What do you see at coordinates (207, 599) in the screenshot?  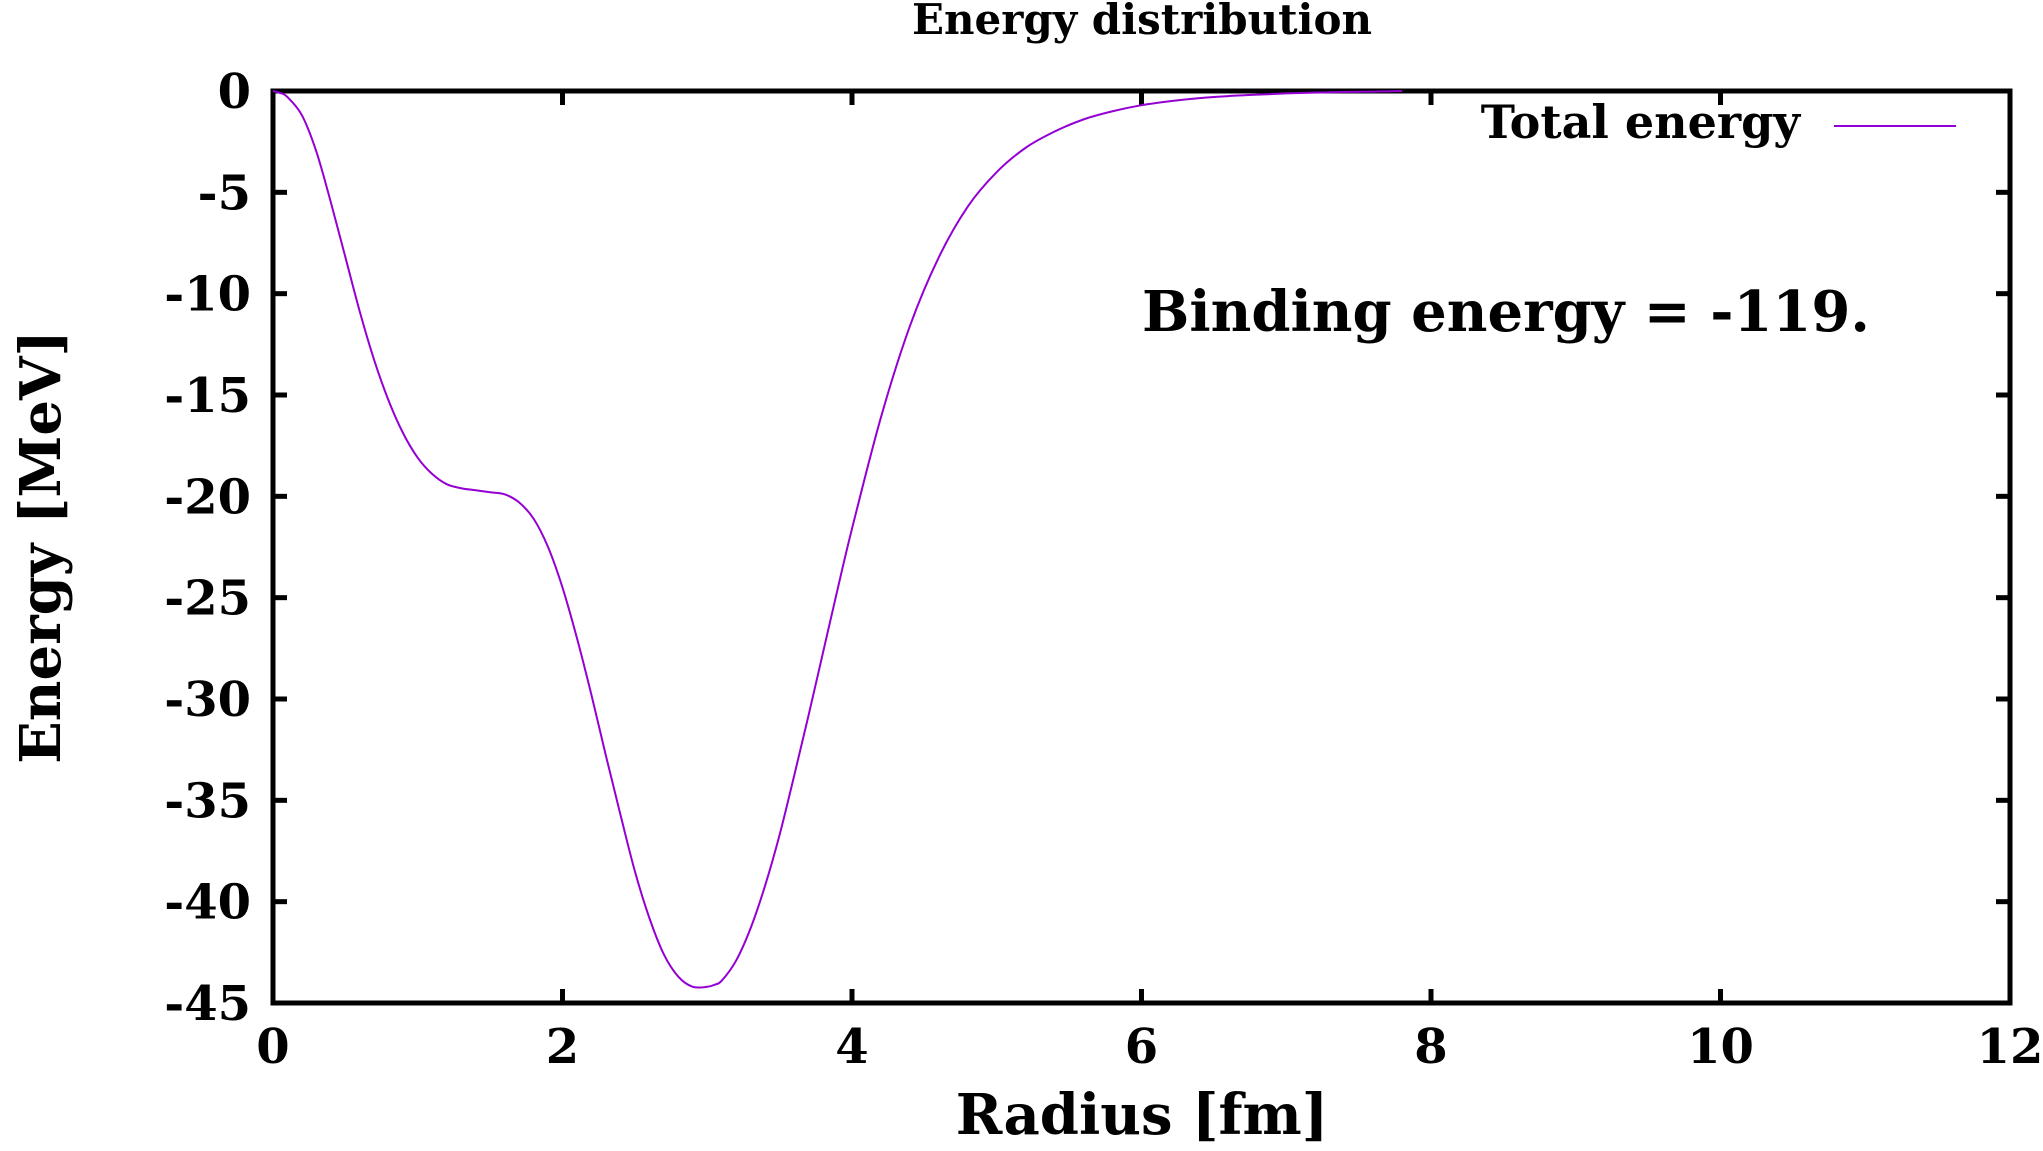 I see `y-tick-label: -25` at bounding box center [207, 599].